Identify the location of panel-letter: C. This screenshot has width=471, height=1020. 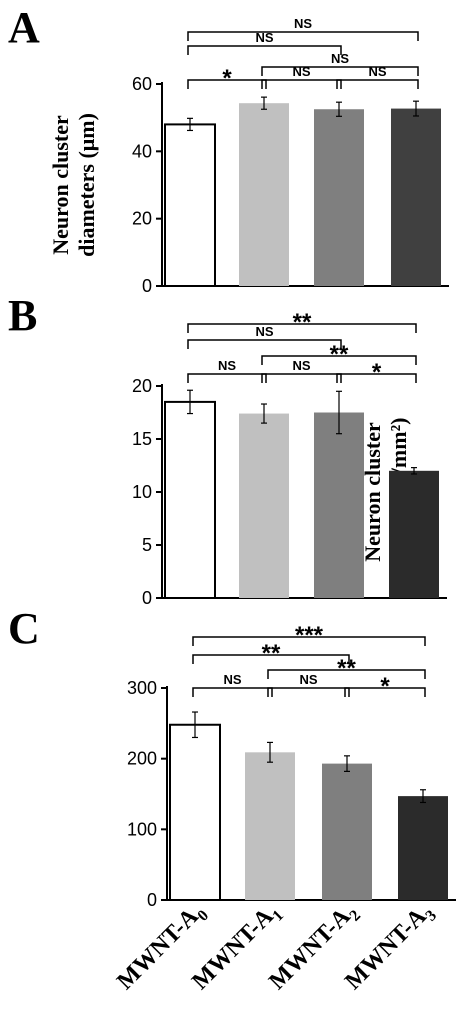
(24, 628).